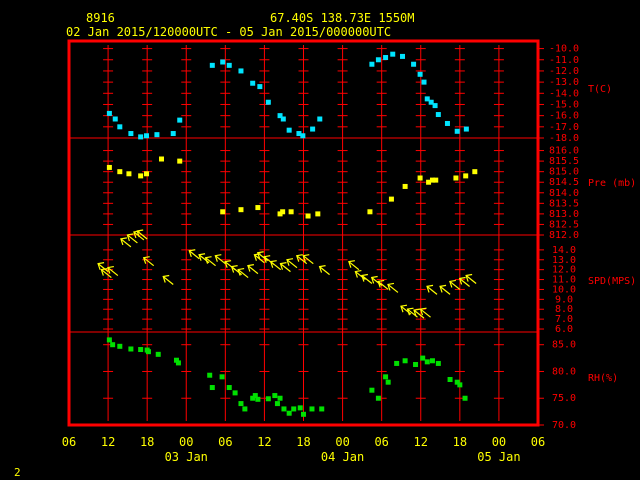 This screenshot has height=480, width=640. What do you see at coordinates (264, 442) in the screenshot?
I see `x-tick-label: 12` at bounding box center [264, 442].